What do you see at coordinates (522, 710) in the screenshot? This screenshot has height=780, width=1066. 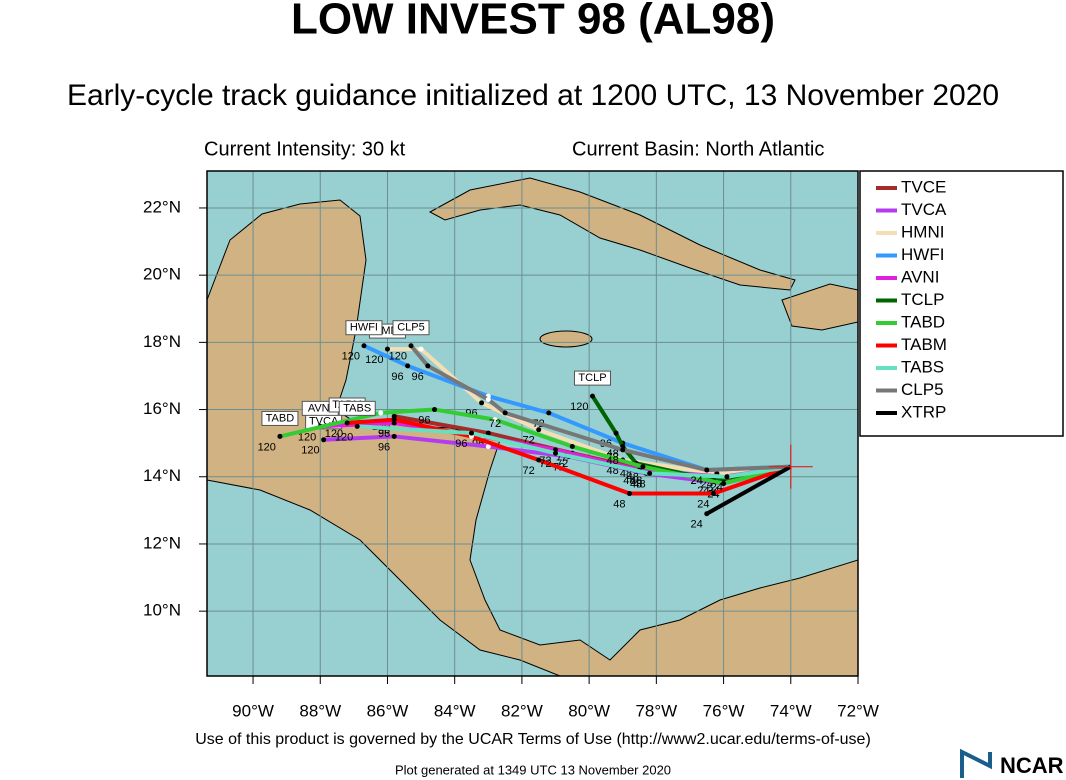 I see `x-tick-label: 82°W` at bounding box center [522, 710].